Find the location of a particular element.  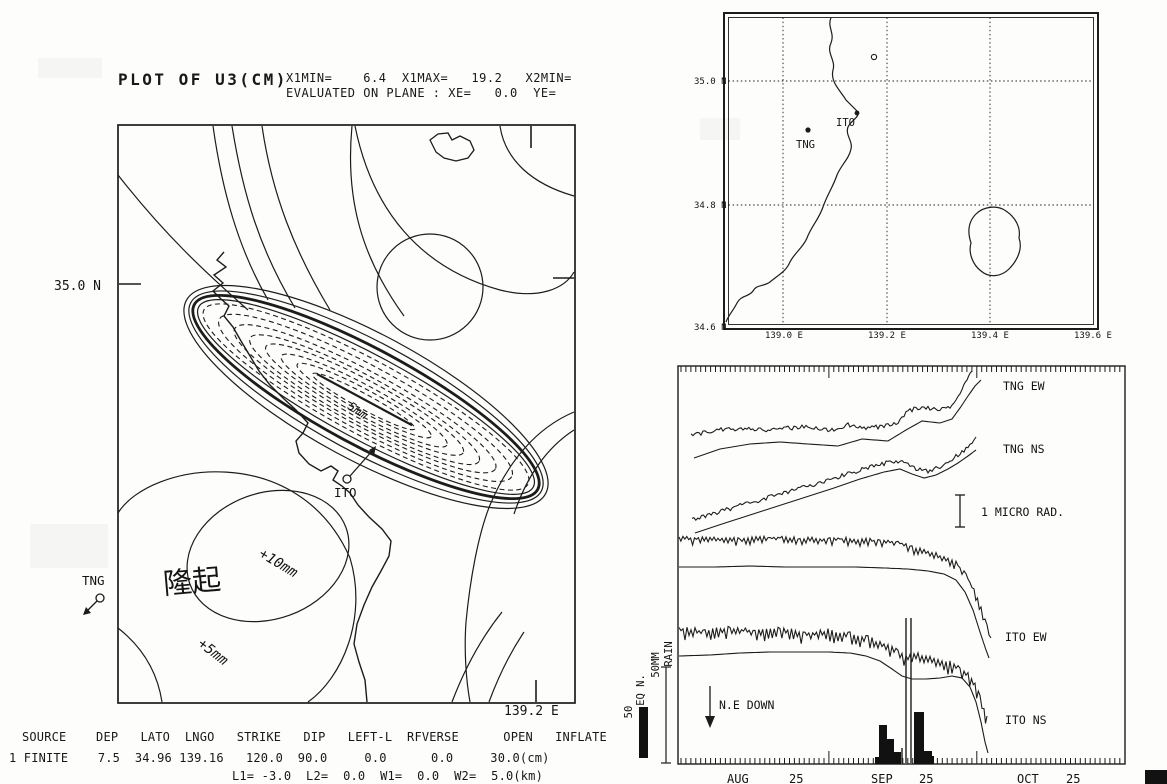

xaxis-day-sep: 25 is located at coordinates (926, 778).